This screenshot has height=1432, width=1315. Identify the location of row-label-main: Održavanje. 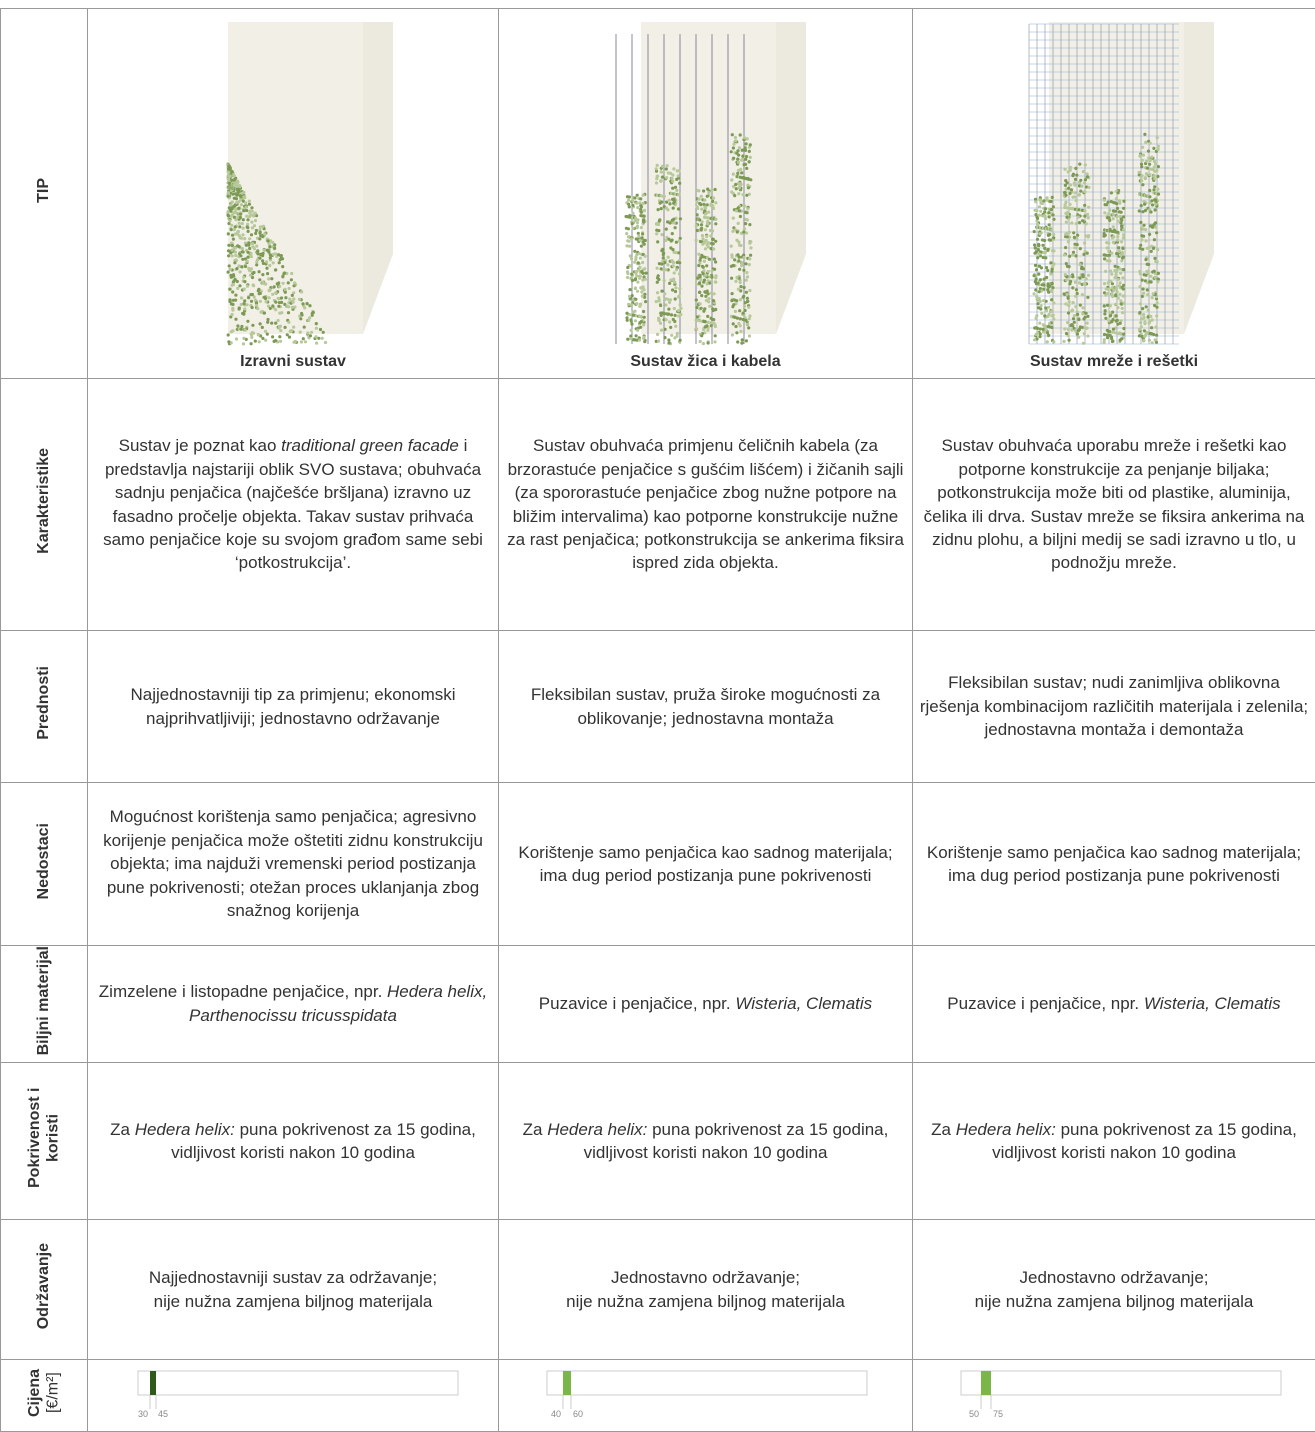
(43, 1286).